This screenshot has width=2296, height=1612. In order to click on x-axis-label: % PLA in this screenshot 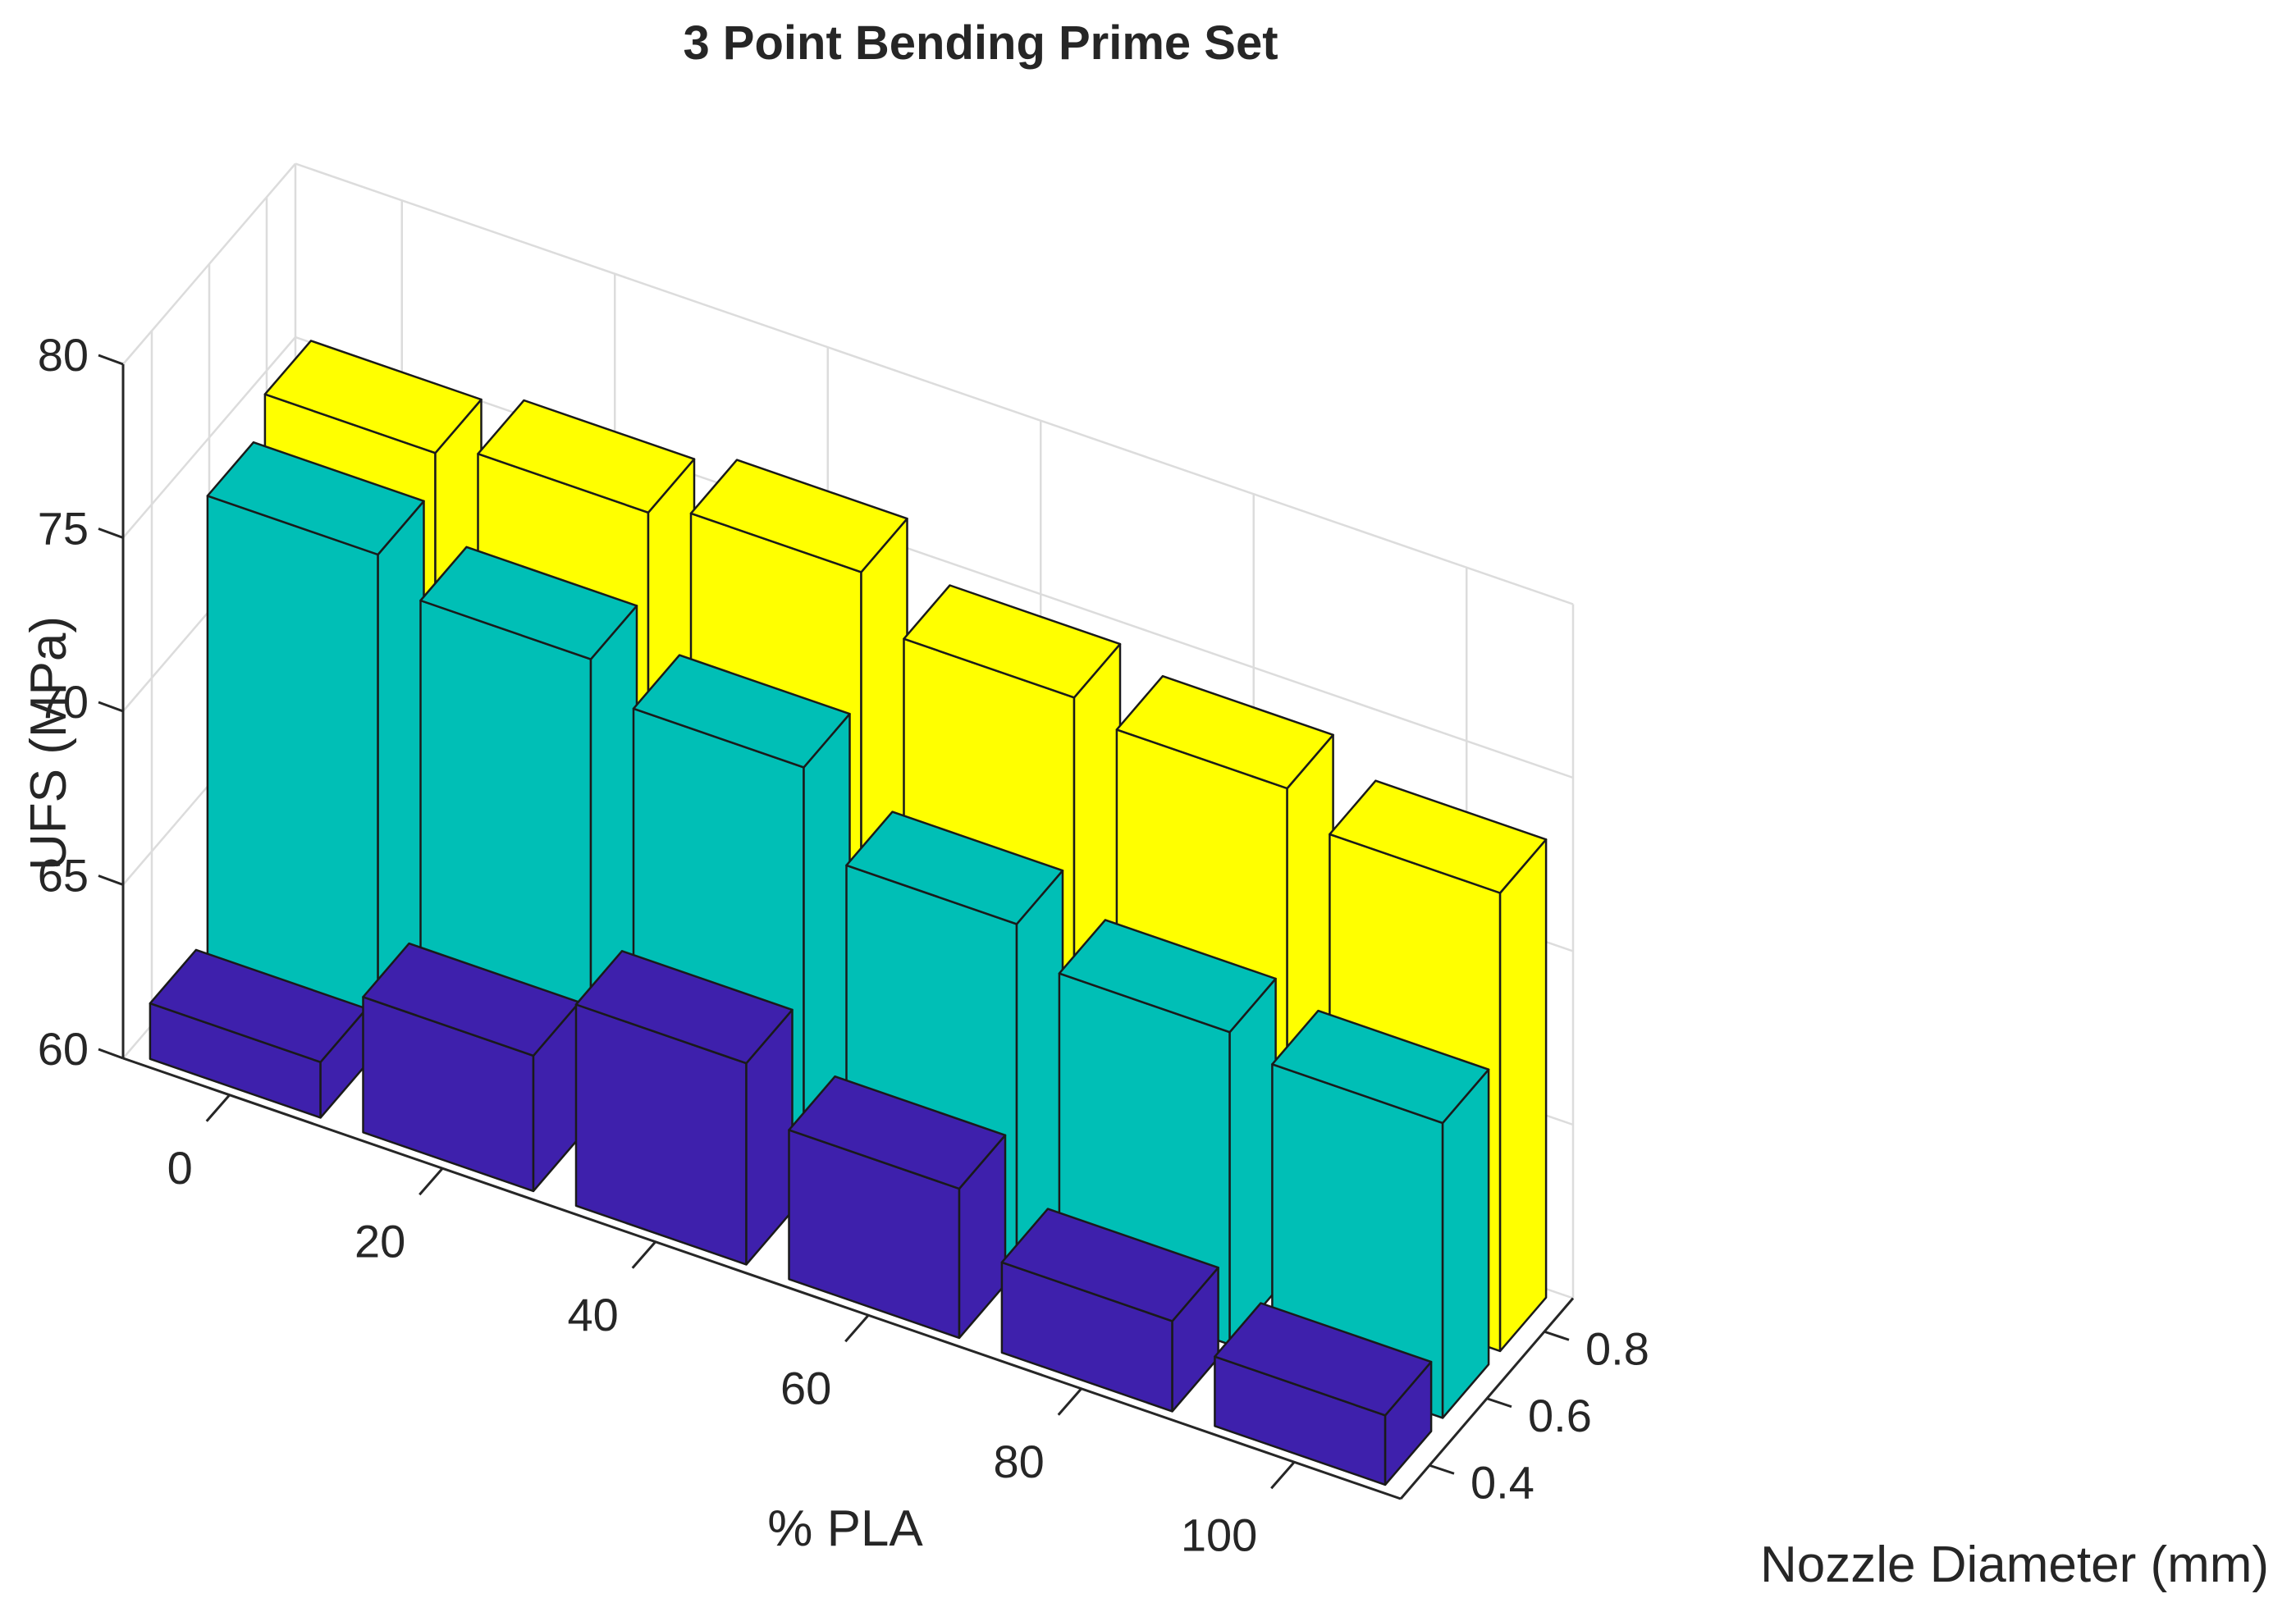, I will do `click(845, 1528)`.